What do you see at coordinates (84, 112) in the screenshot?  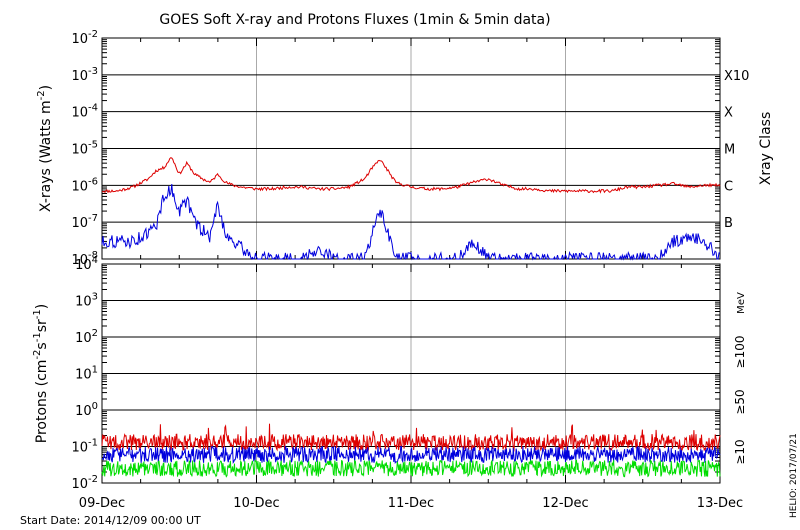 I see `y-tick-label: 10⁻⁴` at bounding box center [84, 112].